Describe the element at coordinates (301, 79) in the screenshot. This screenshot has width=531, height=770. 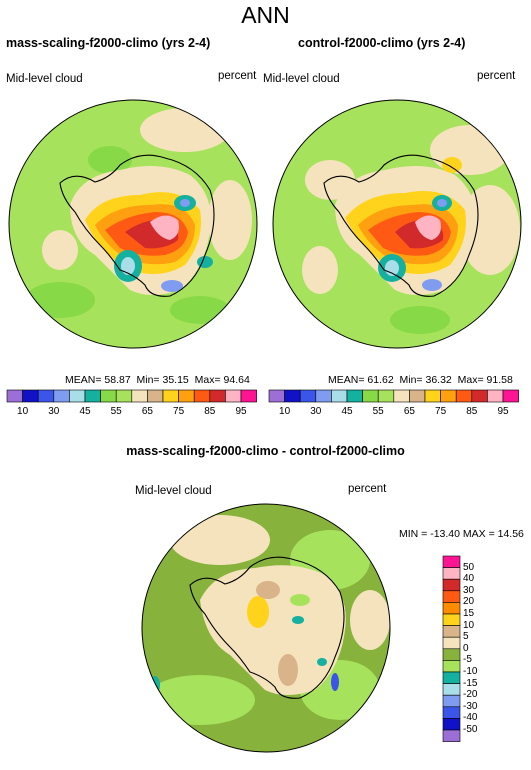
I see `panel-2-variable-label: Mid-level cloud` at that location.